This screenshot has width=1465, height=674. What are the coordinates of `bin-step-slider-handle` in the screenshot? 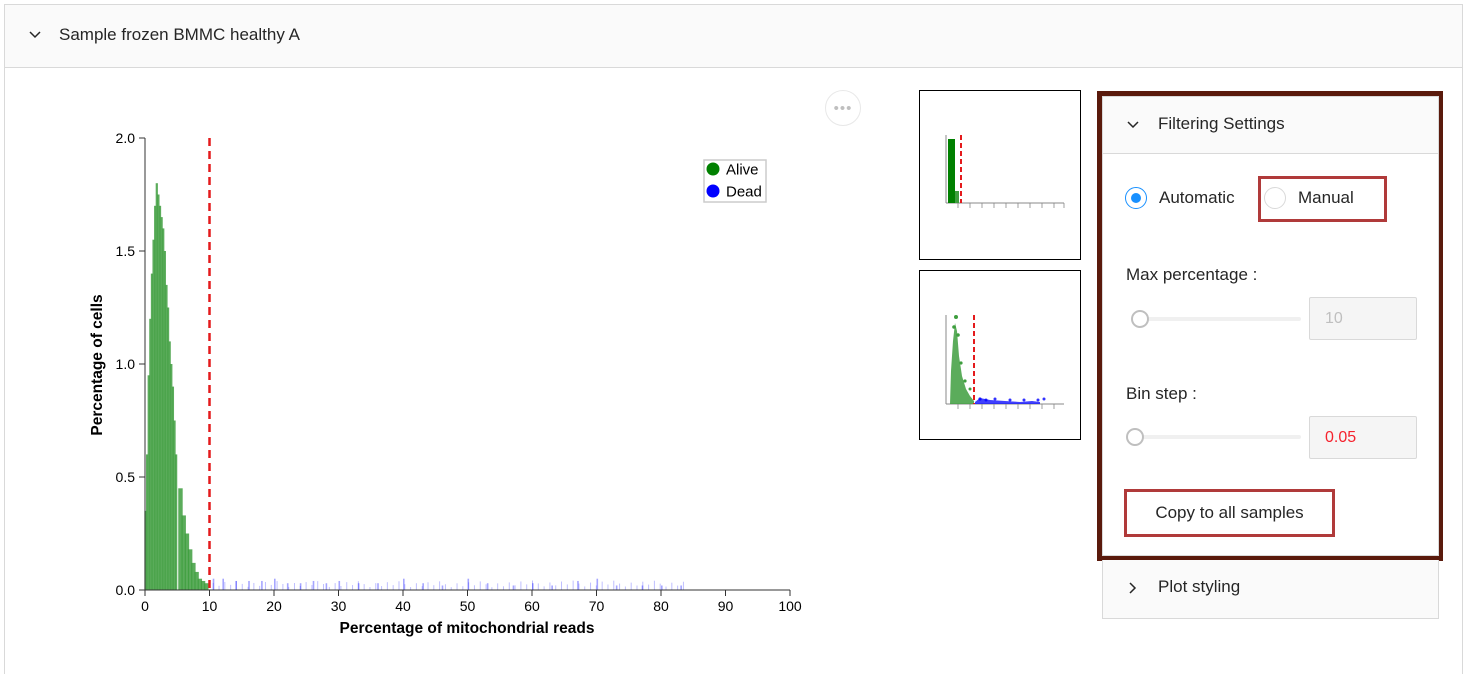 It's located at (1135, 437).